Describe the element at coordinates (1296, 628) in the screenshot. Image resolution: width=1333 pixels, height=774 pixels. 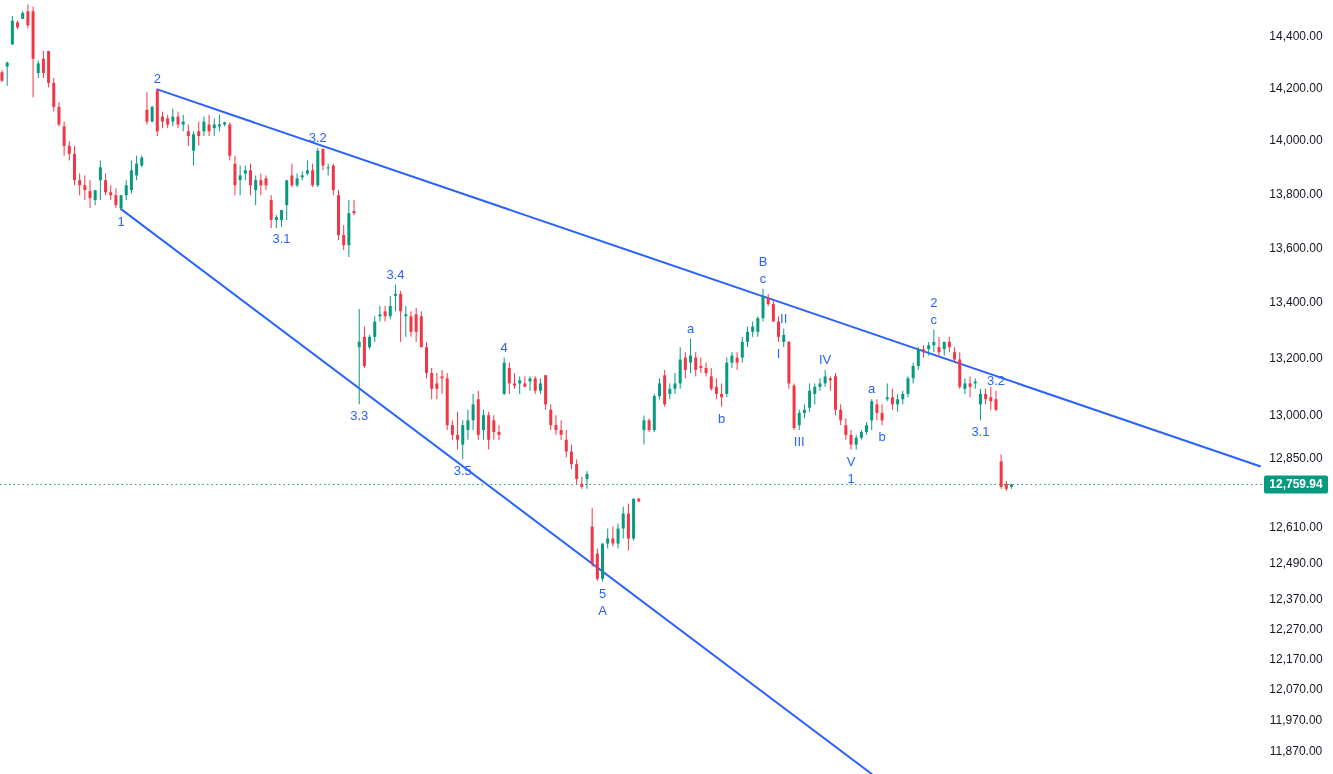
I see `y-tick-label: 12,270.00` at that location.